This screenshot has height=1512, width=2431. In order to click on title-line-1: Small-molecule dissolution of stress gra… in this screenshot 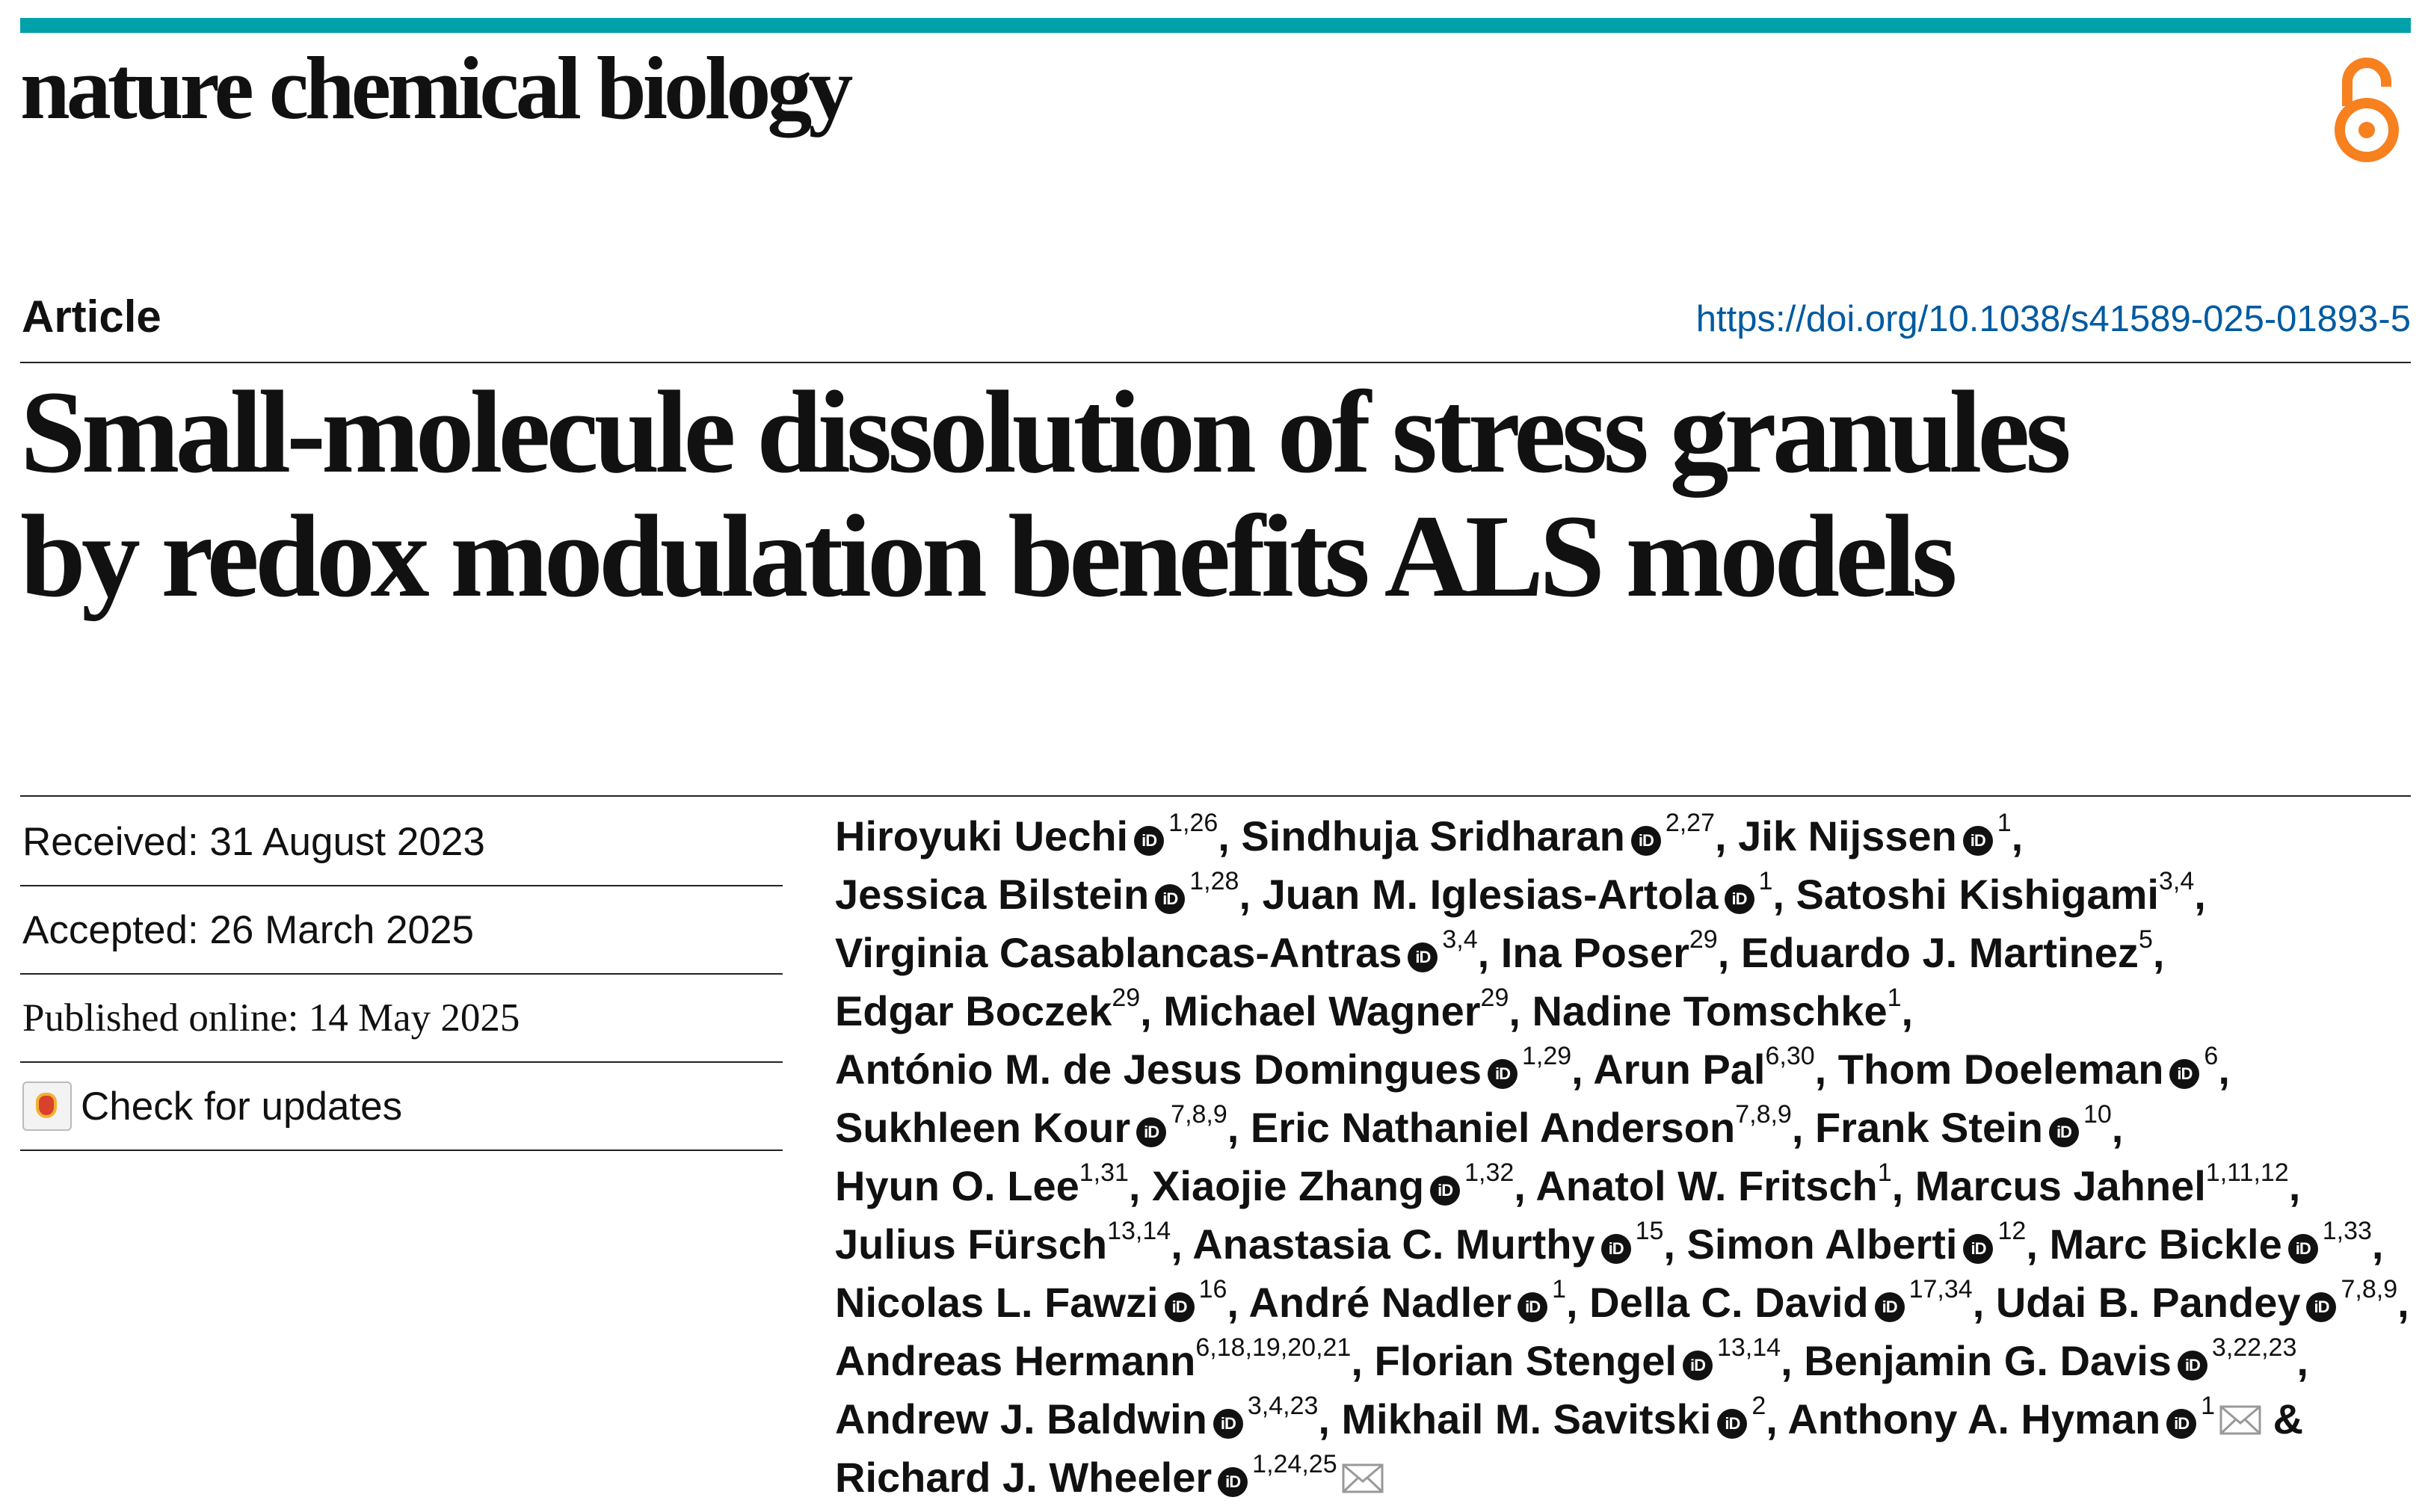, I will do `click(1046, 433)`.